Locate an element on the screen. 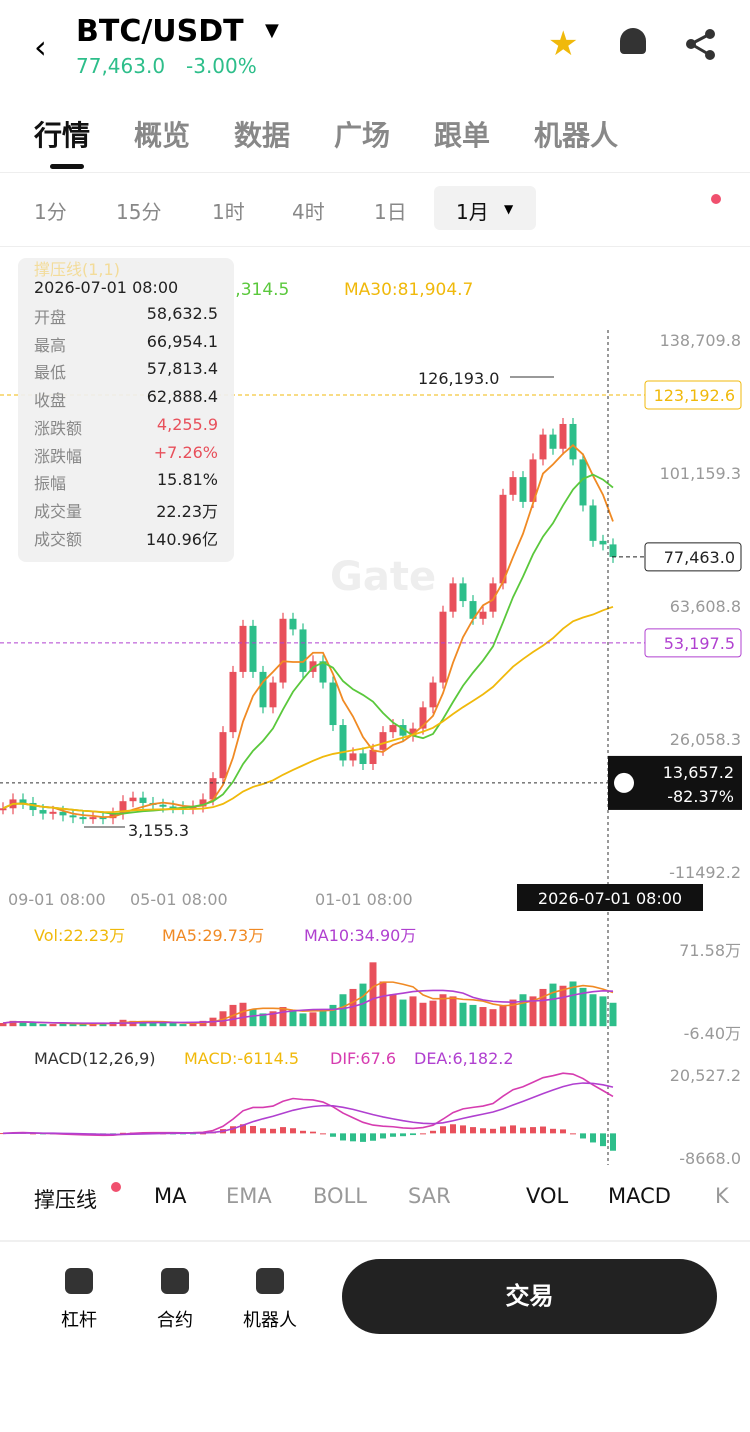  vol-legend: Vol:22.23万 is located at coordinates (79, 935).